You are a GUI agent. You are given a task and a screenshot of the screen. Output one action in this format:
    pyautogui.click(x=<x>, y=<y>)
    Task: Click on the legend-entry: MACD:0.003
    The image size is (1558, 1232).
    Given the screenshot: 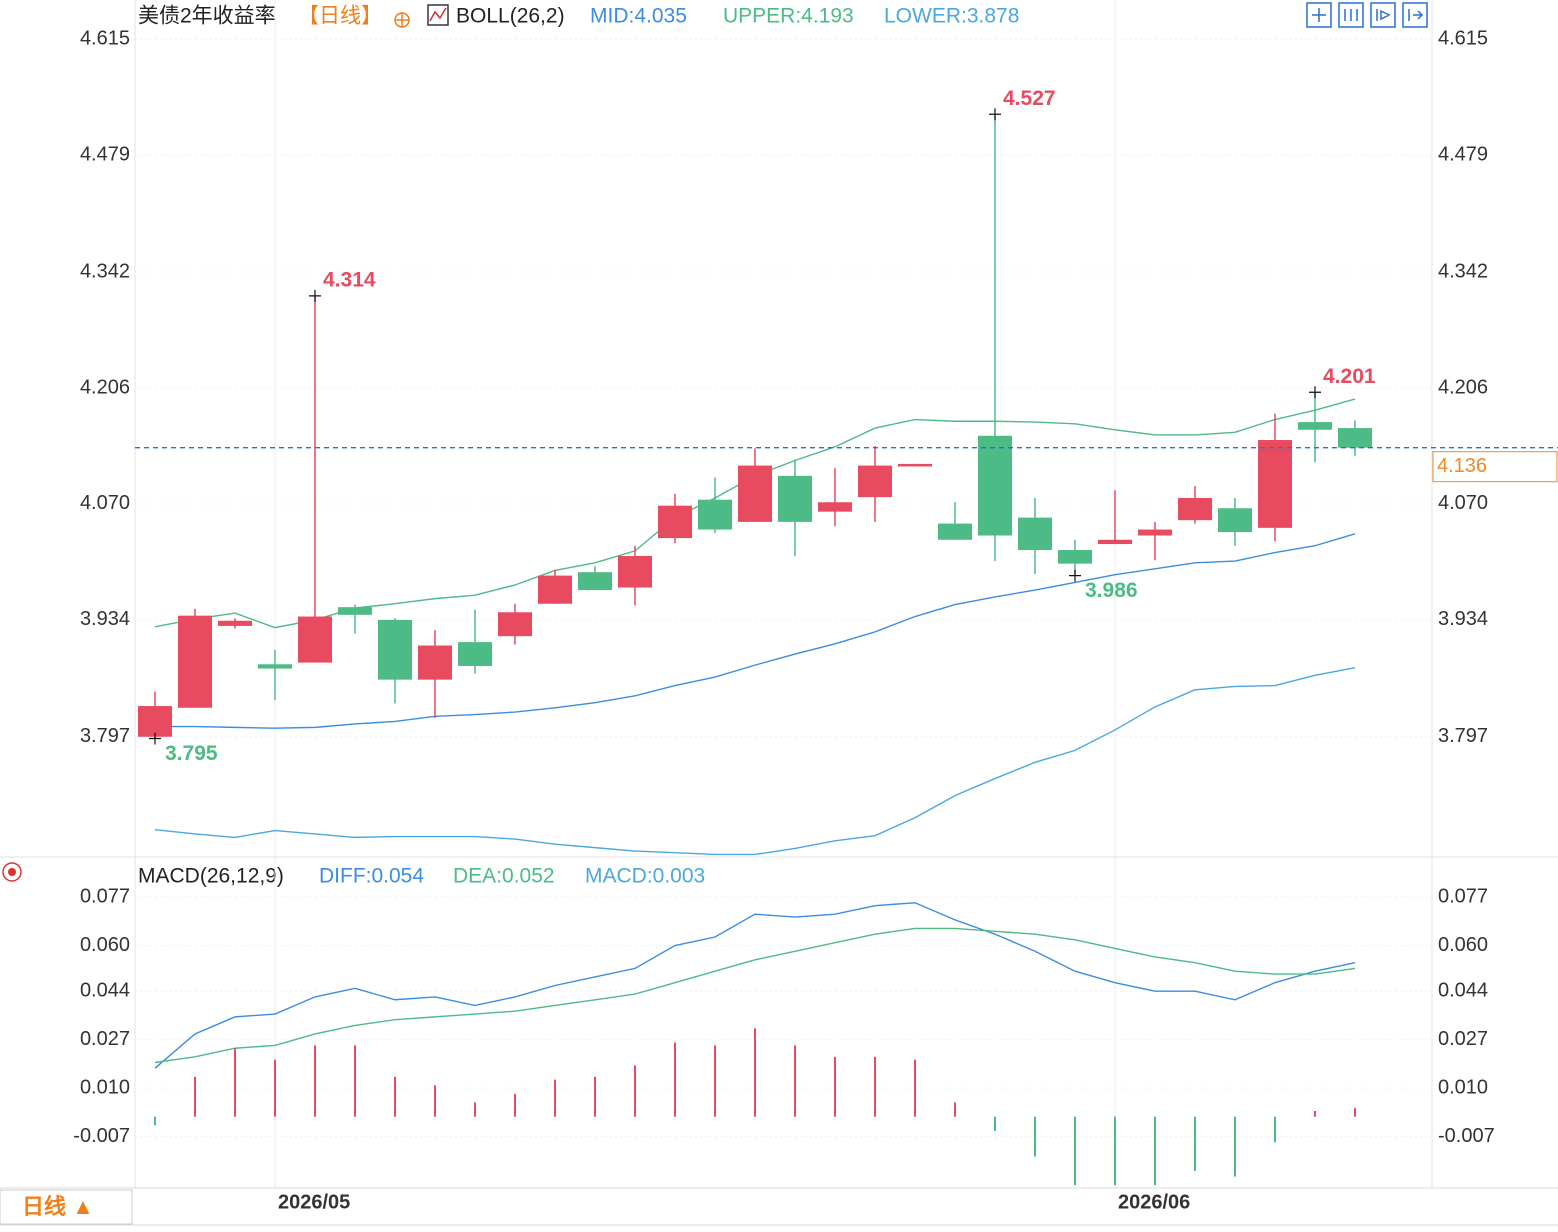 What is the action you would take?
    pyautogui.click(x=645, y=876)
    